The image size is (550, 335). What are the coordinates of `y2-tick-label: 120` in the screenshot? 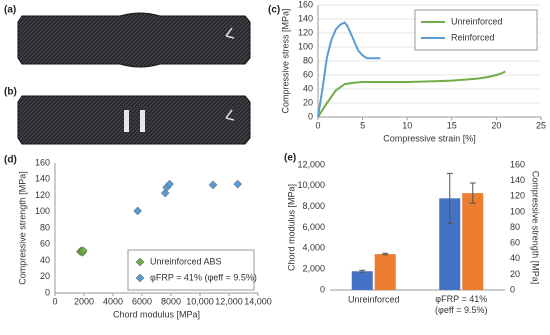 It's located at (517, 196).